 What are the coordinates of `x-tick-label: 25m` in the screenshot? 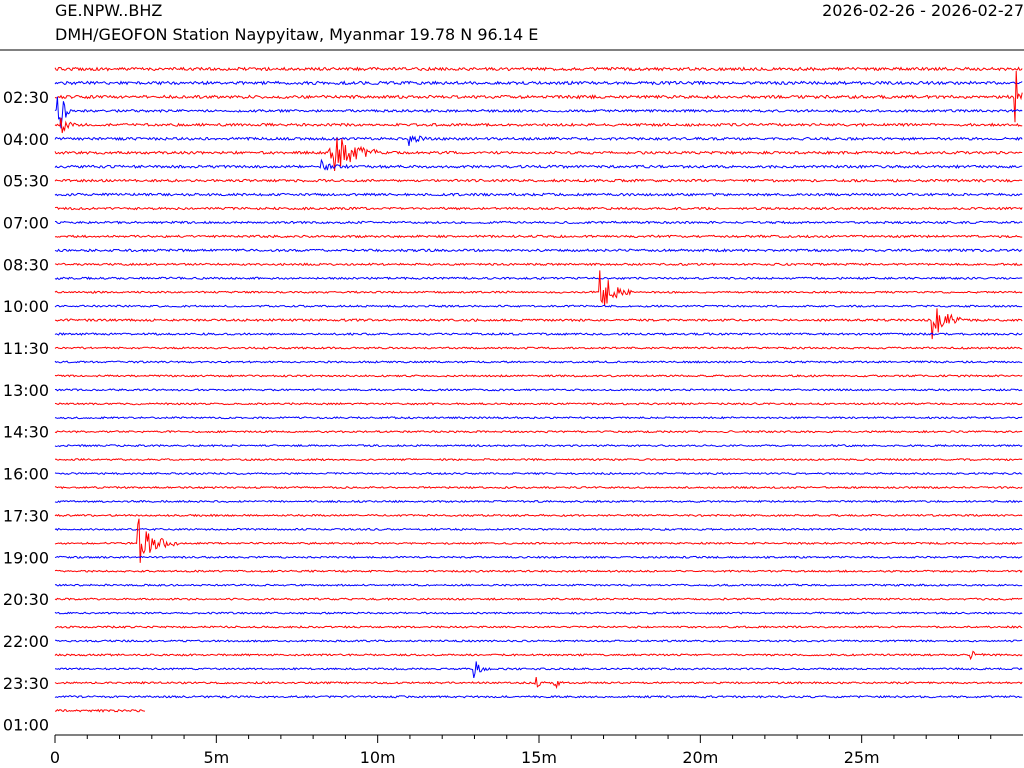 It's located at (862, 757).